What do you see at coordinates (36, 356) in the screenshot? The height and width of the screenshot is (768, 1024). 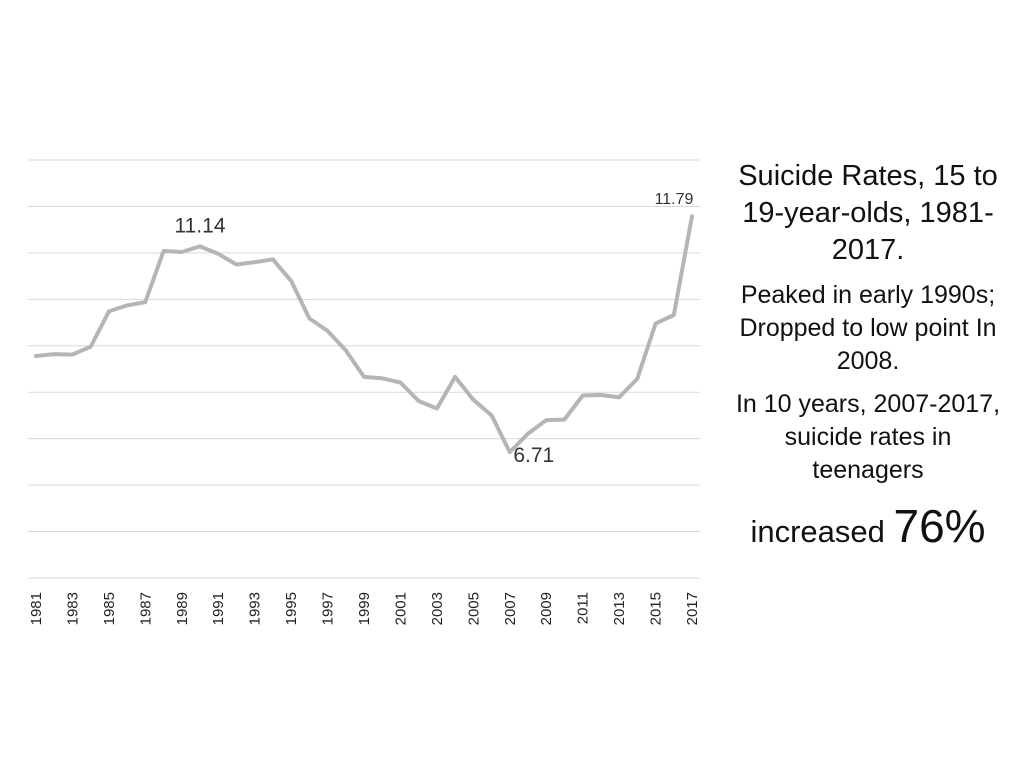 I see `data-point-1981` at bounding box center [36, 356].